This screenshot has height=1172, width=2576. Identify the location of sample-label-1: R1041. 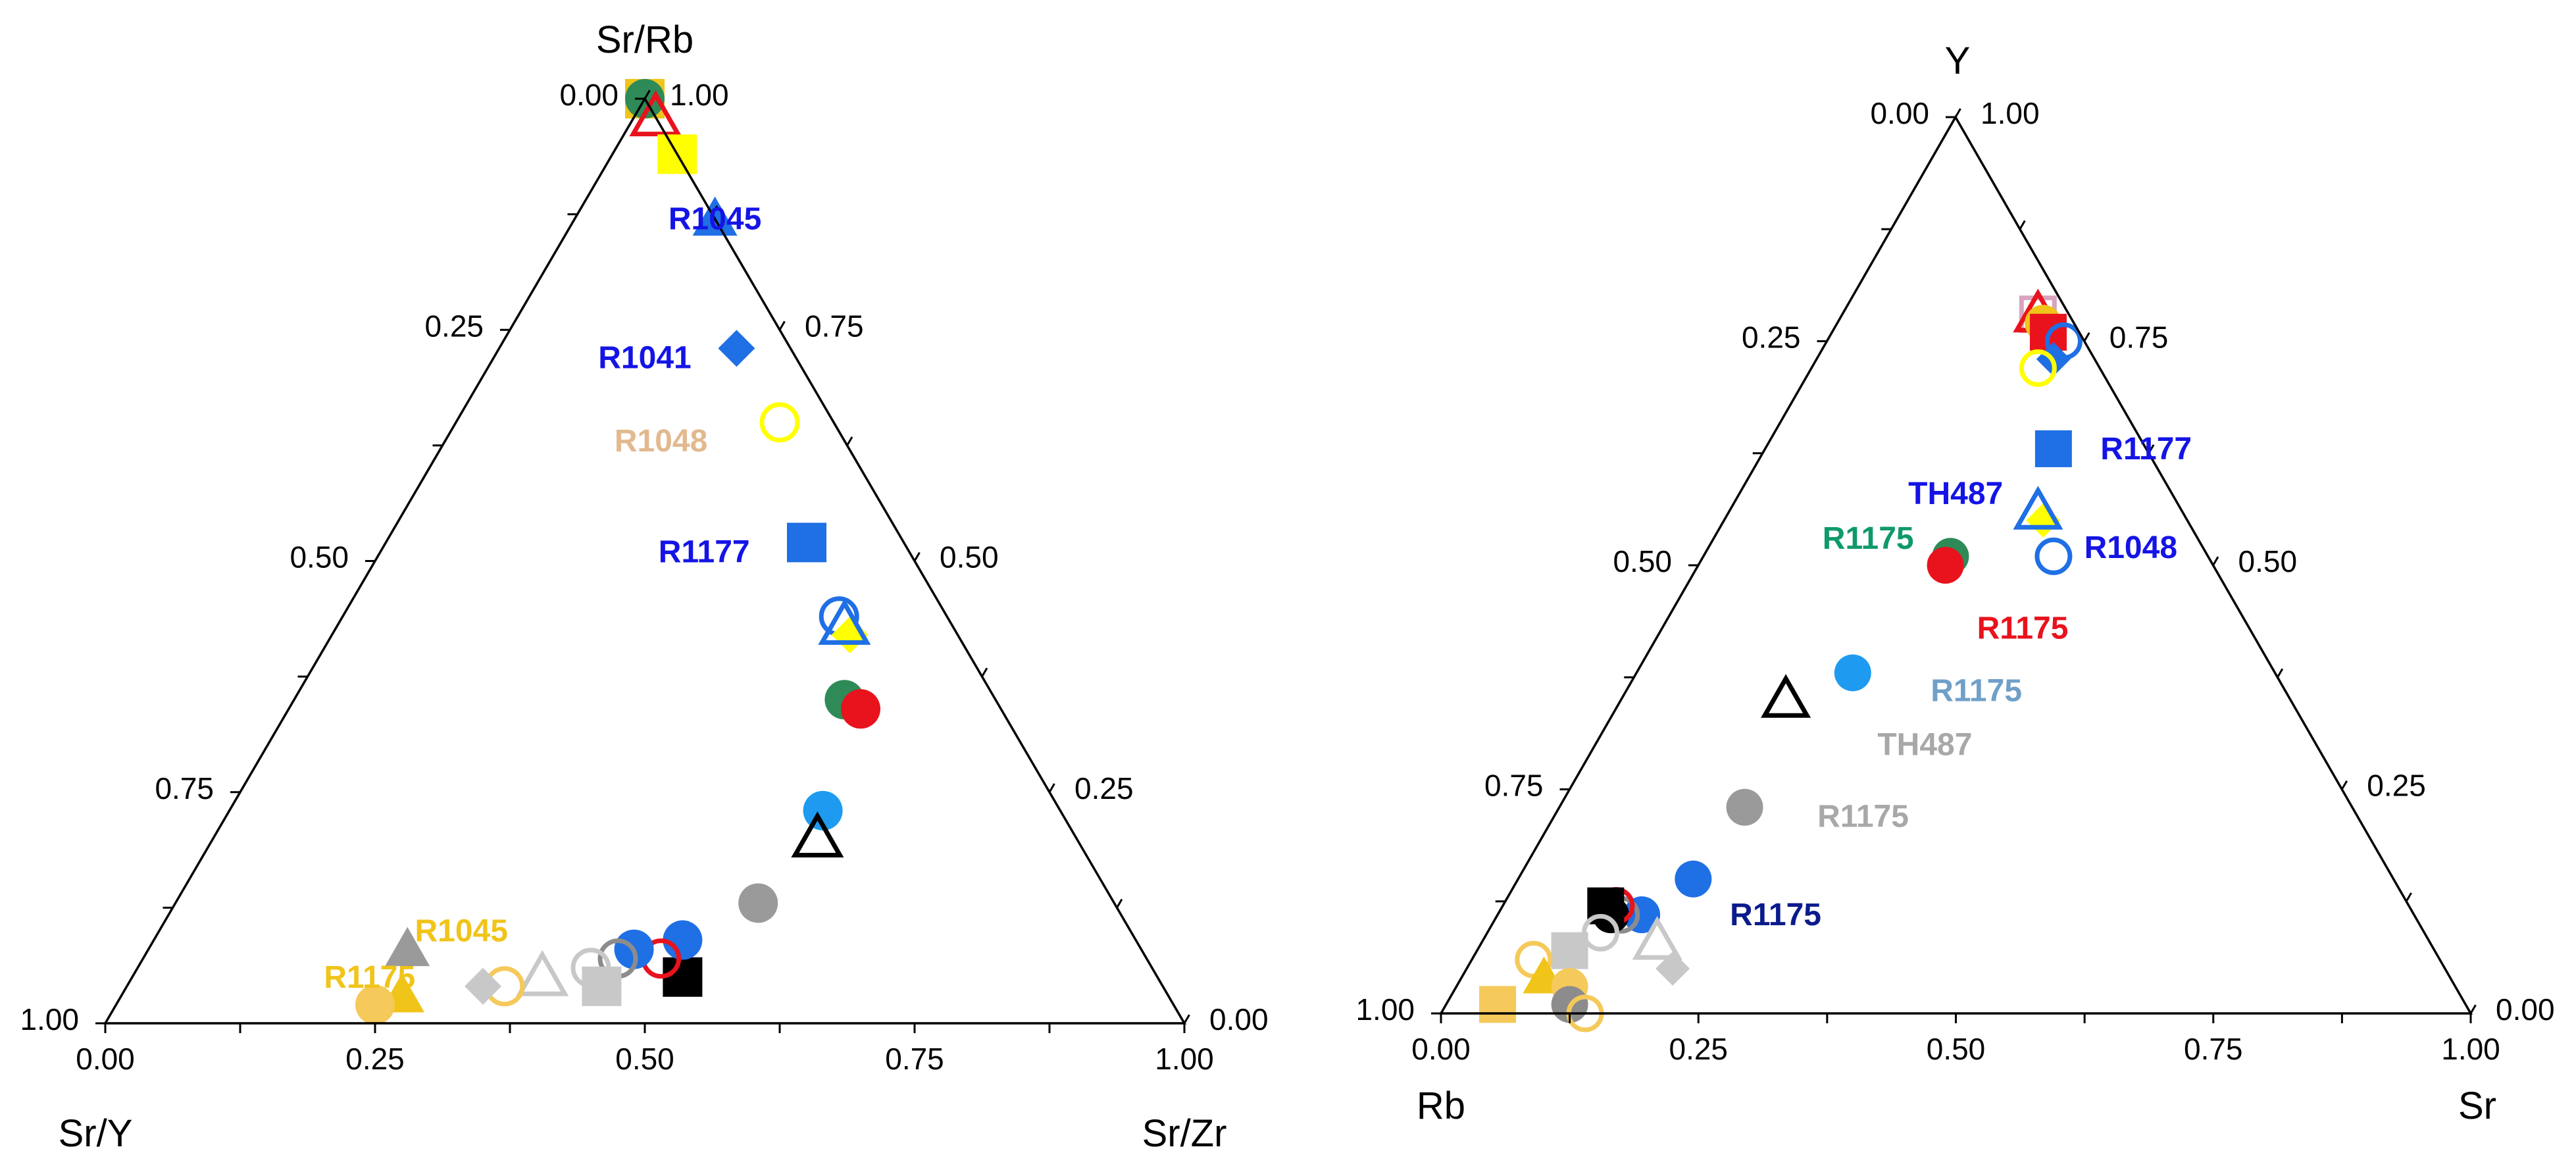
(644, 358).